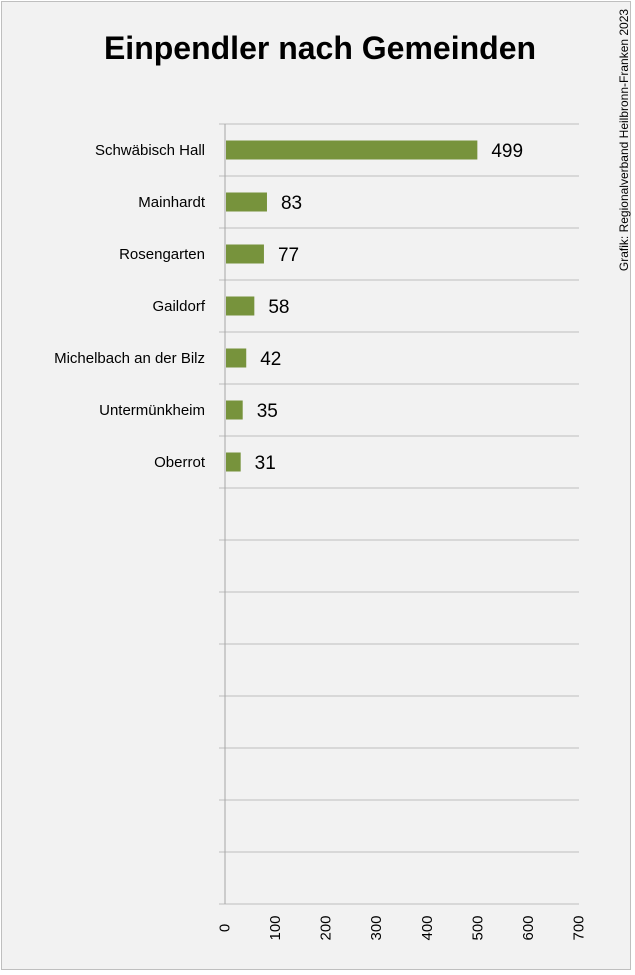 This screenshot has height=975, width=635. Describe the element at coordinates (172, 202) in the screenshot. I see `category-label: Mainhardt` at that location.